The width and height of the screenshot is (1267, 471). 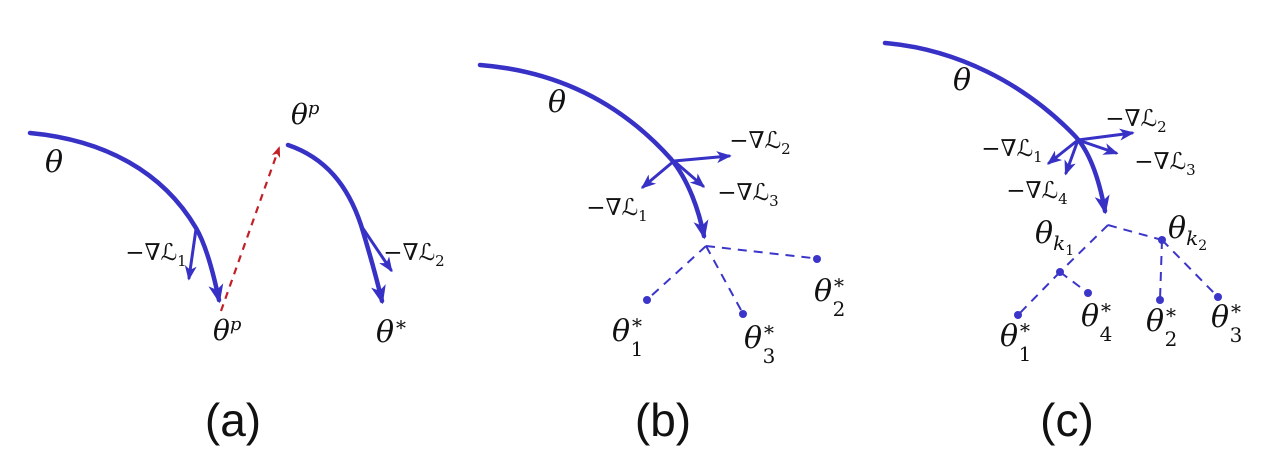 What do you see at coordinates (663, 420) in the screenshot?
I see `caption-b: (b)` at bounding box center [663, 420].